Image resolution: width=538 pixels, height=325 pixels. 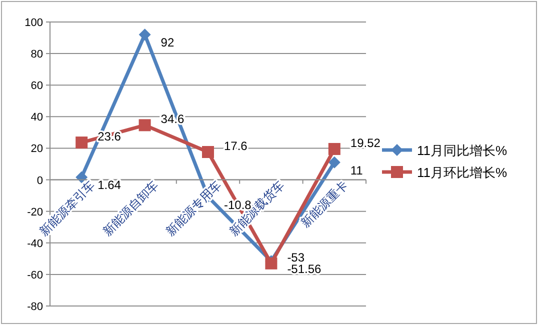 What do you see at coordinates (110, 185) in the screenshot?
I see `data-label: 1.64` at bounding box center [110, 185].